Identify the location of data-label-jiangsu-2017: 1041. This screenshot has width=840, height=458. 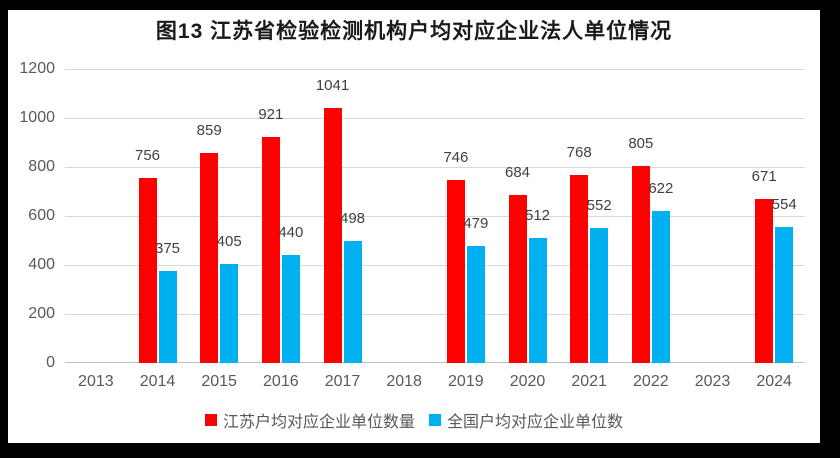
(332, 85).